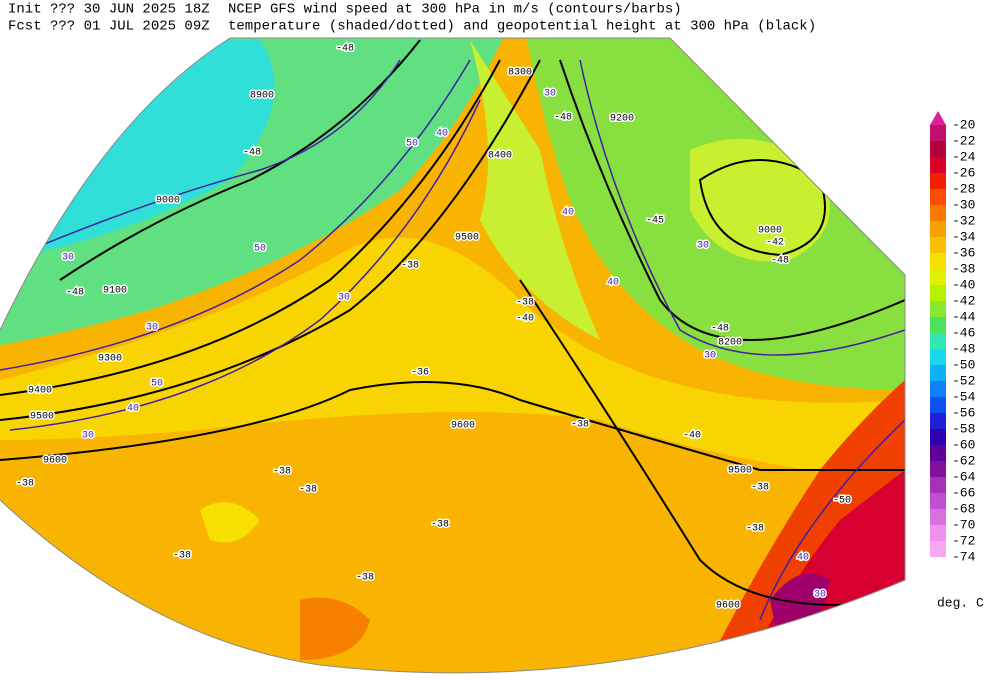 The height and width of the screenshot is (680, 1000). I want to click on colorbar-label: -54, so click(964, 396).